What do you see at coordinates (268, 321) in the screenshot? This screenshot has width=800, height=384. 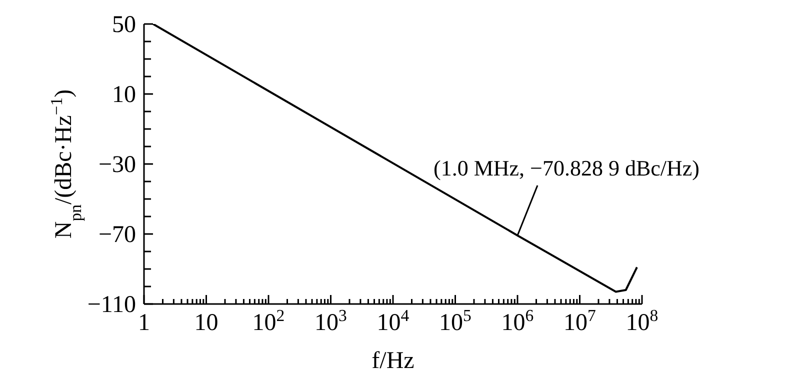 I see `x-tick-label: 10$^{2}$` at bounding box center [268, 321].